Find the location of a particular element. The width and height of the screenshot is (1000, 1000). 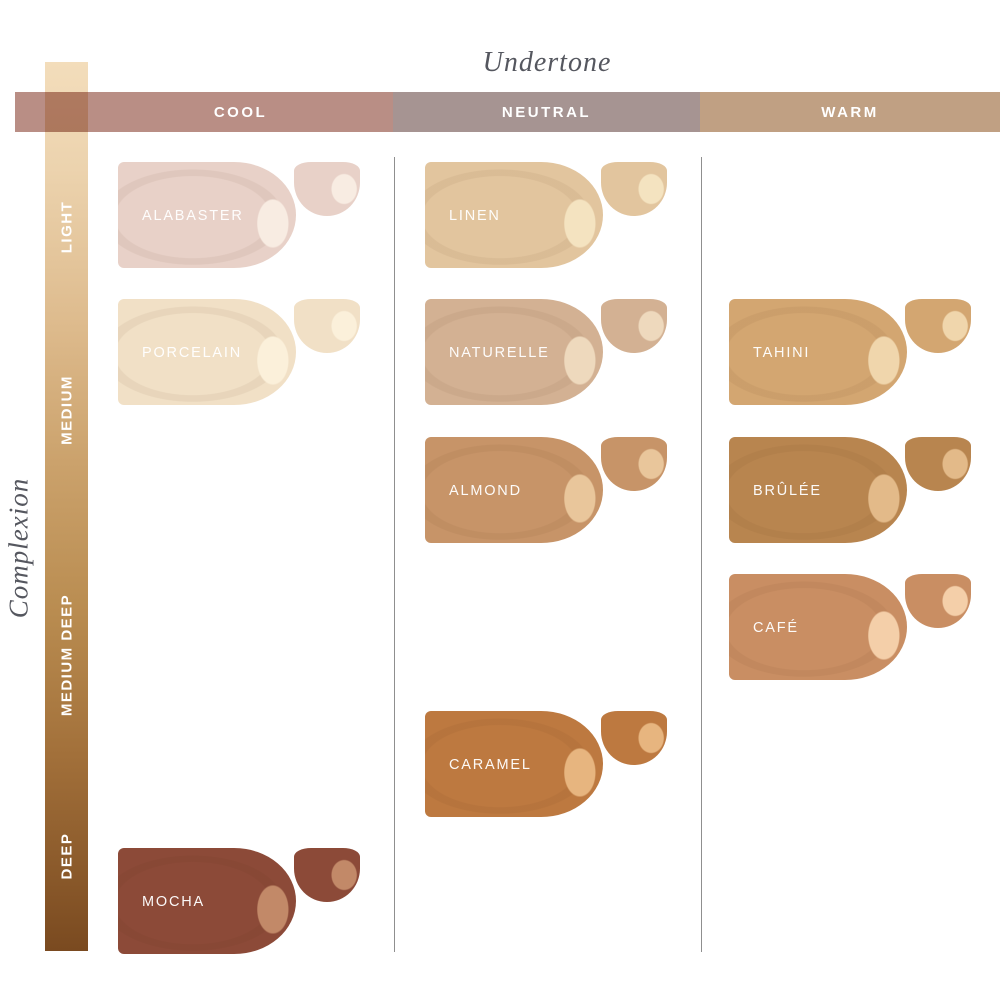

undertone-header-neutral-label: NEUTRAL is located at coordinates (546, 112).